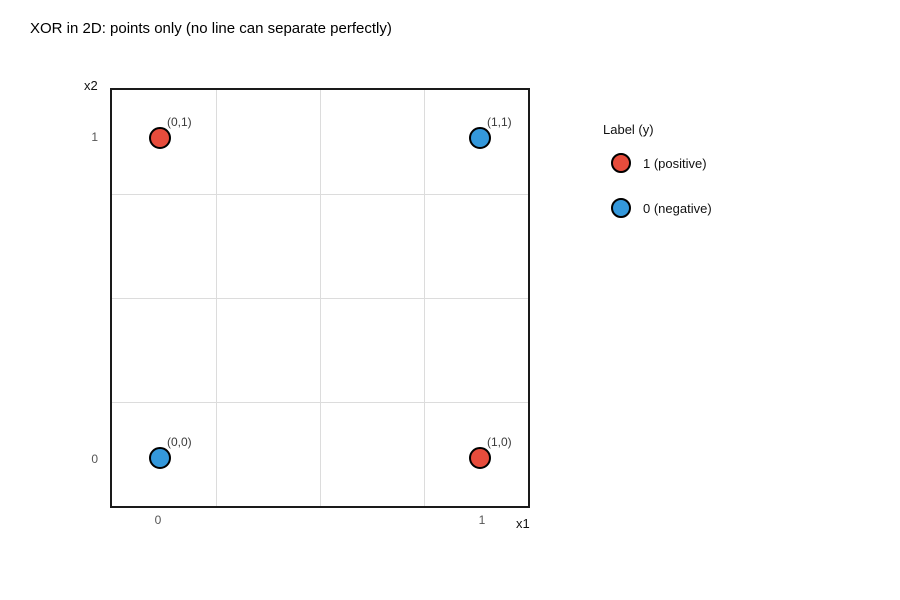 The width and height of the screenshot is (900, 600). I want to click on legend: Label (y) 1 (positive) 0 (negative), so click(685, 170).